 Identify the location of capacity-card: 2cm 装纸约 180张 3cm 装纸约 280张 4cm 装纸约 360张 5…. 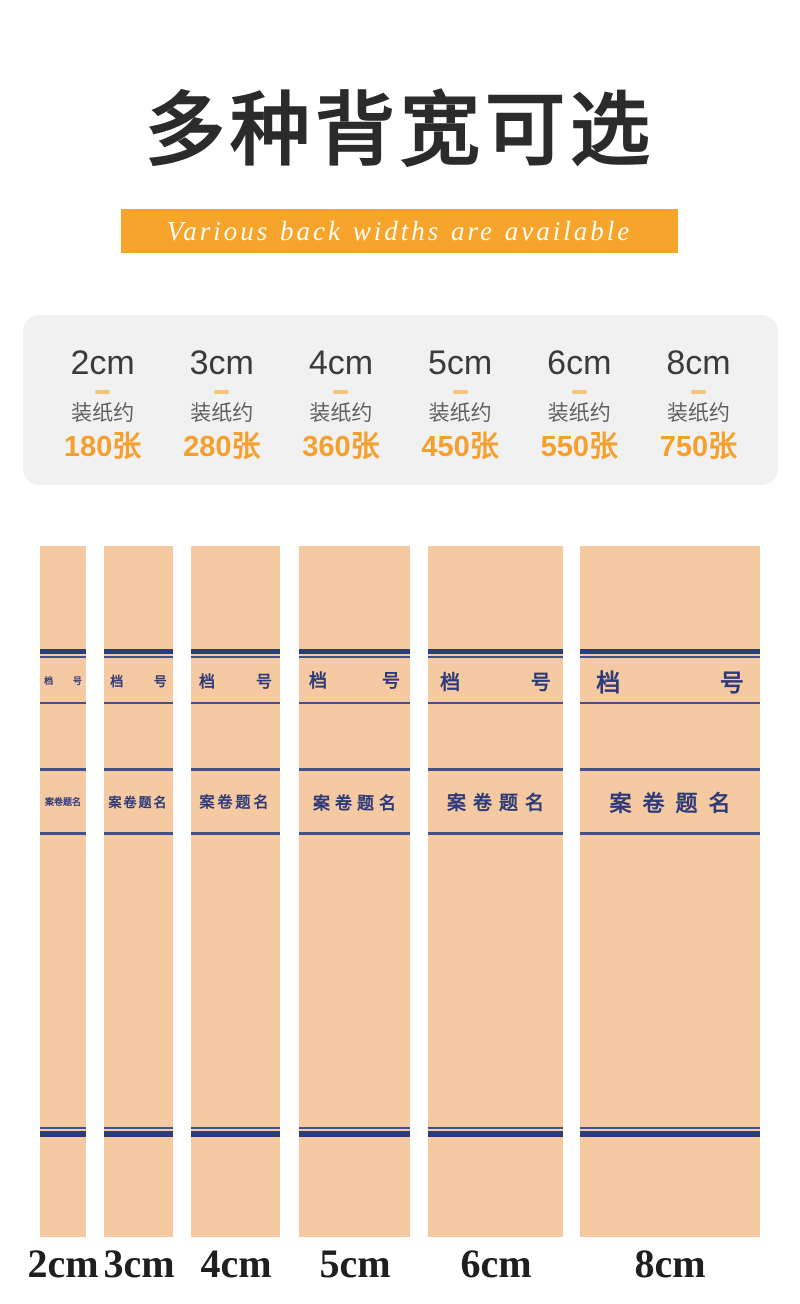
(400, 400).